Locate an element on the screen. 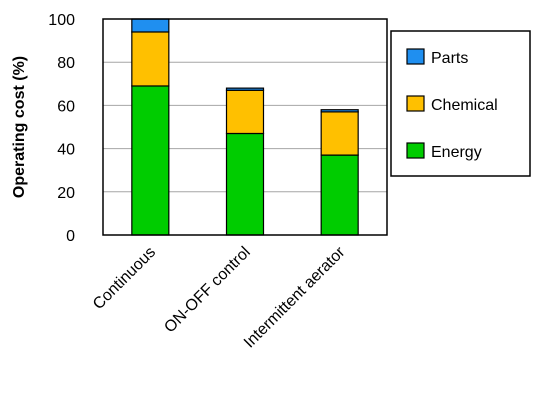 This screenshot has width=550, height=410. y-tick-label: 40 is located at coordinates (66, 150).